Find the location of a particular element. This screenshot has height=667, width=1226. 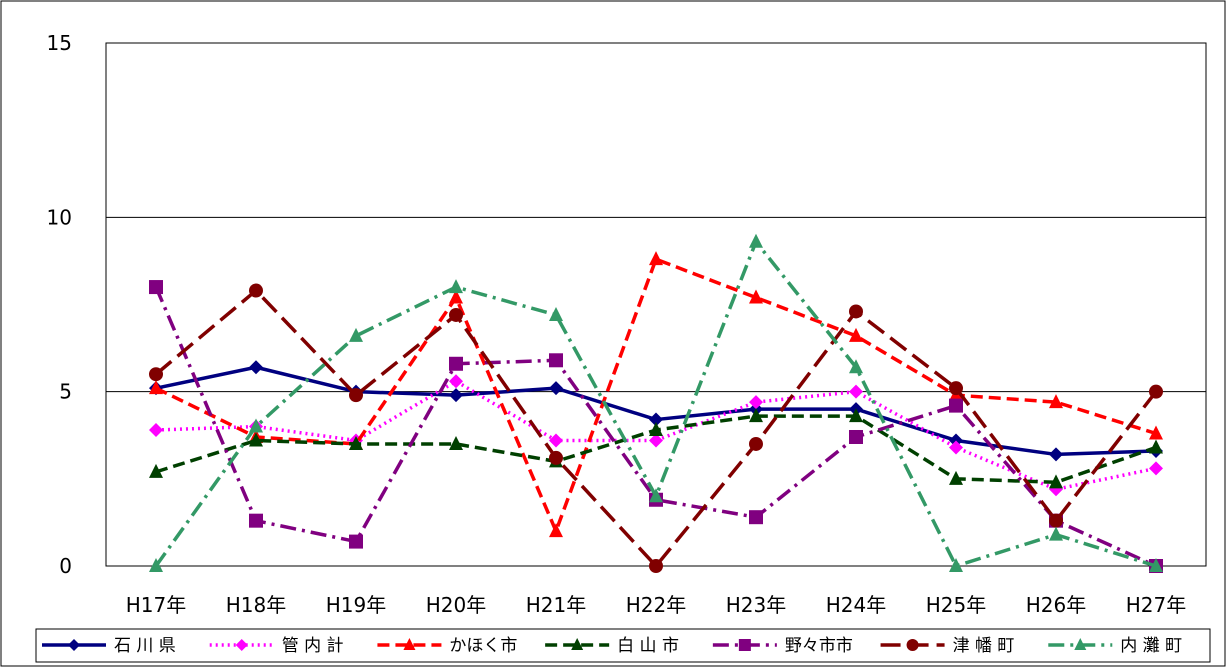

x-tick-label: H20年 is located at coordinates (456, 605).